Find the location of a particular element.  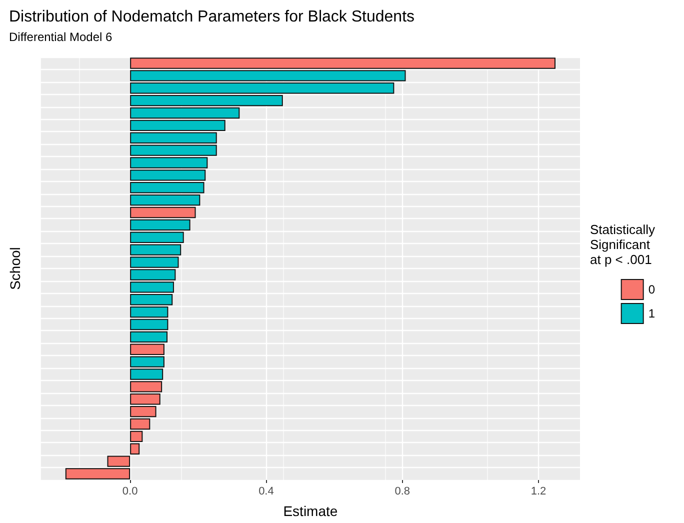

x-tick-label: 0.8 is located at coordinates (402, 492).